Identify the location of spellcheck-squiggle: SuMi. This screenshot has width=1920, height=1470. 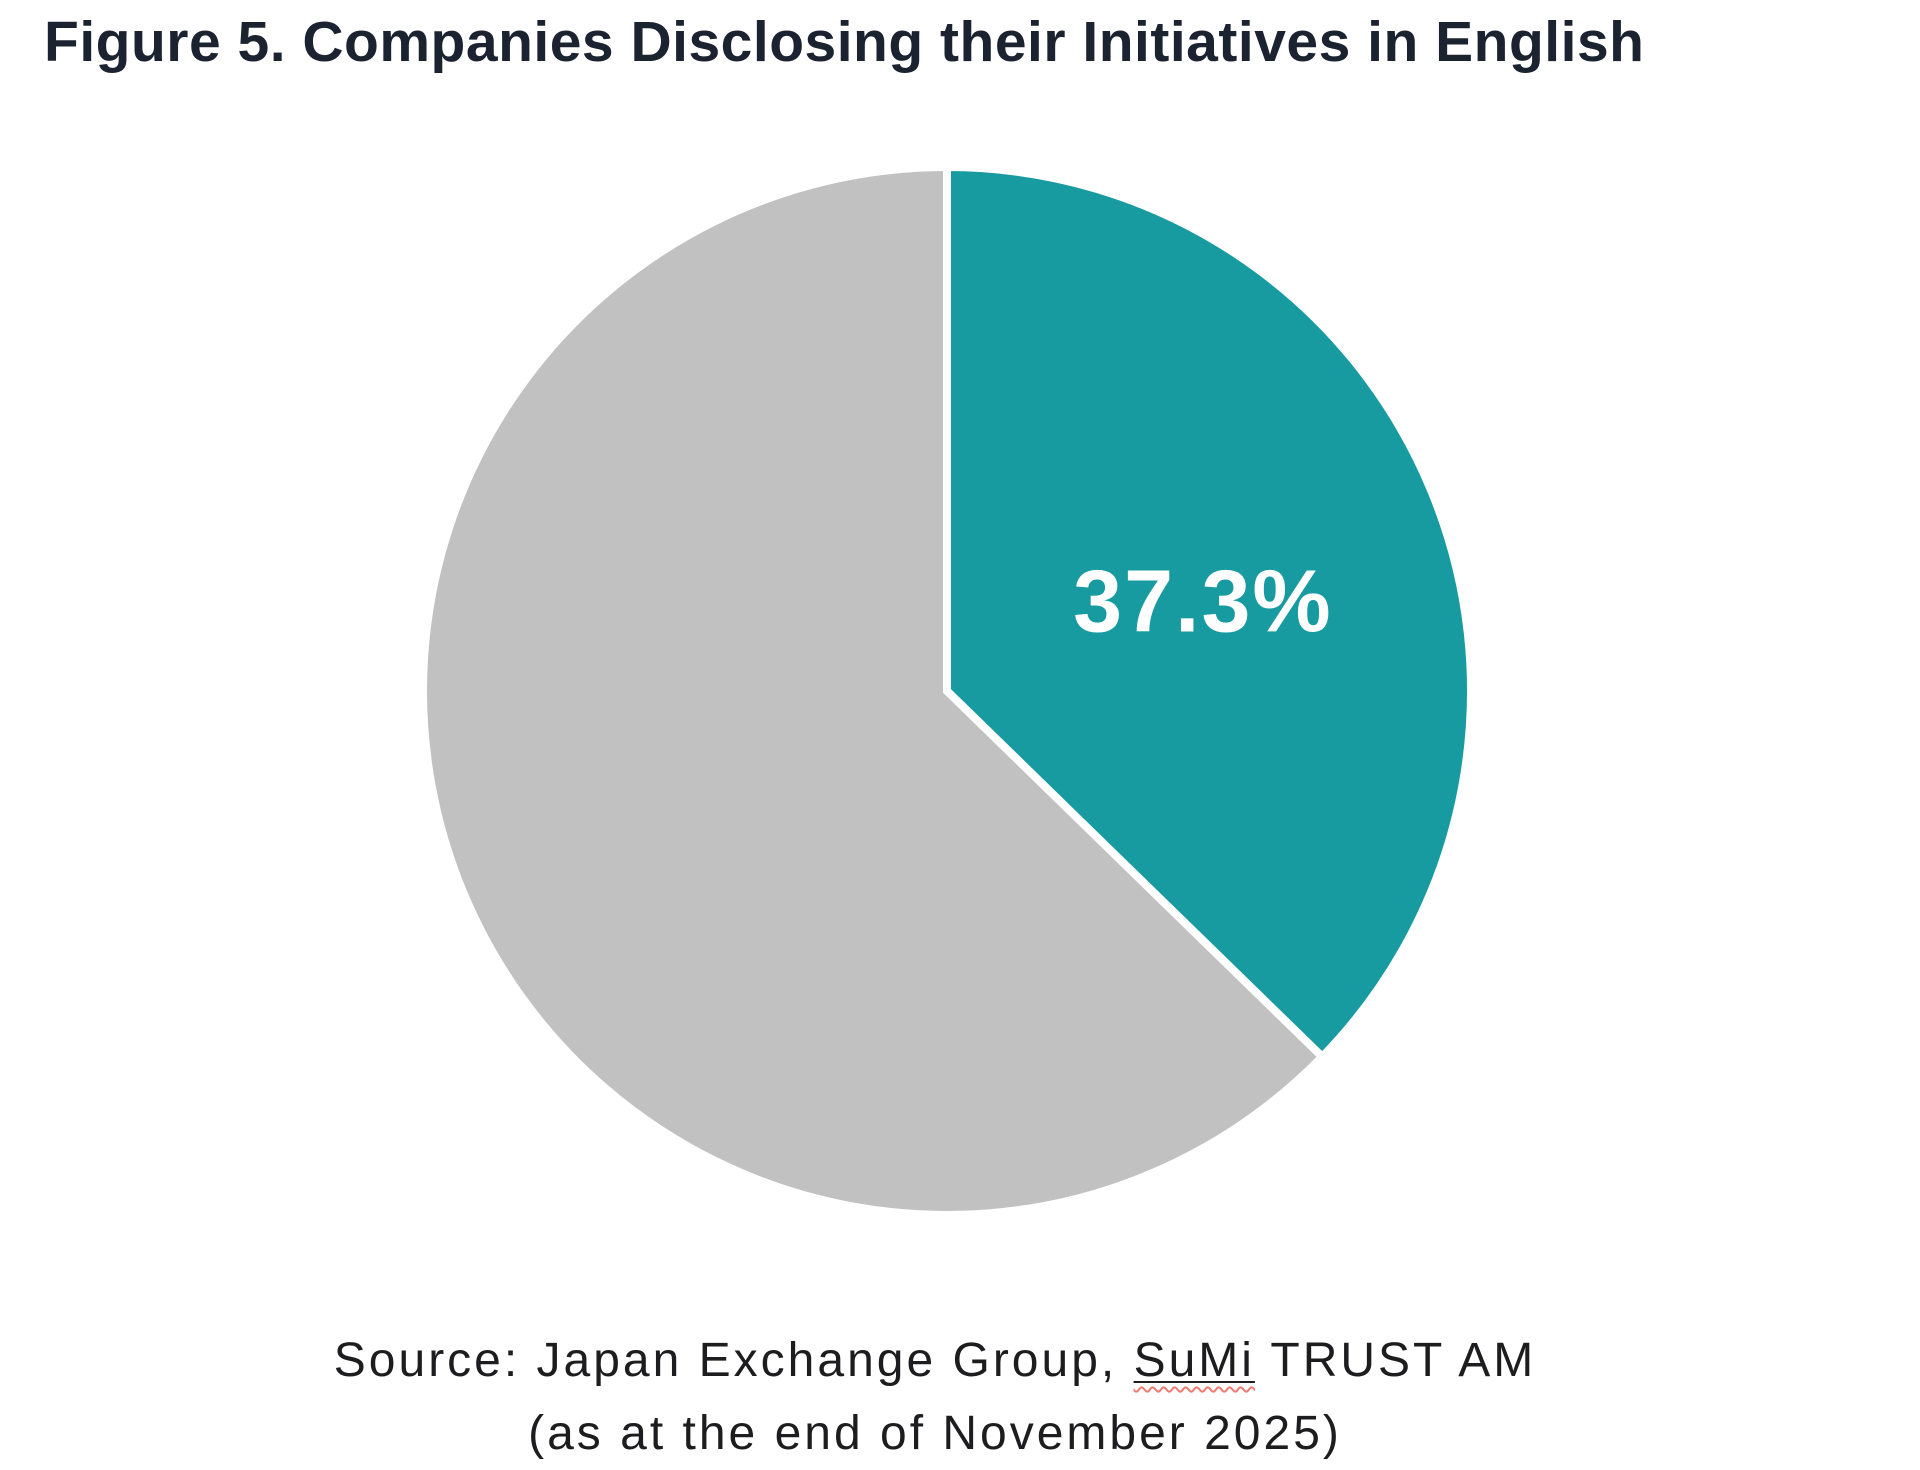
(1194, 1360).